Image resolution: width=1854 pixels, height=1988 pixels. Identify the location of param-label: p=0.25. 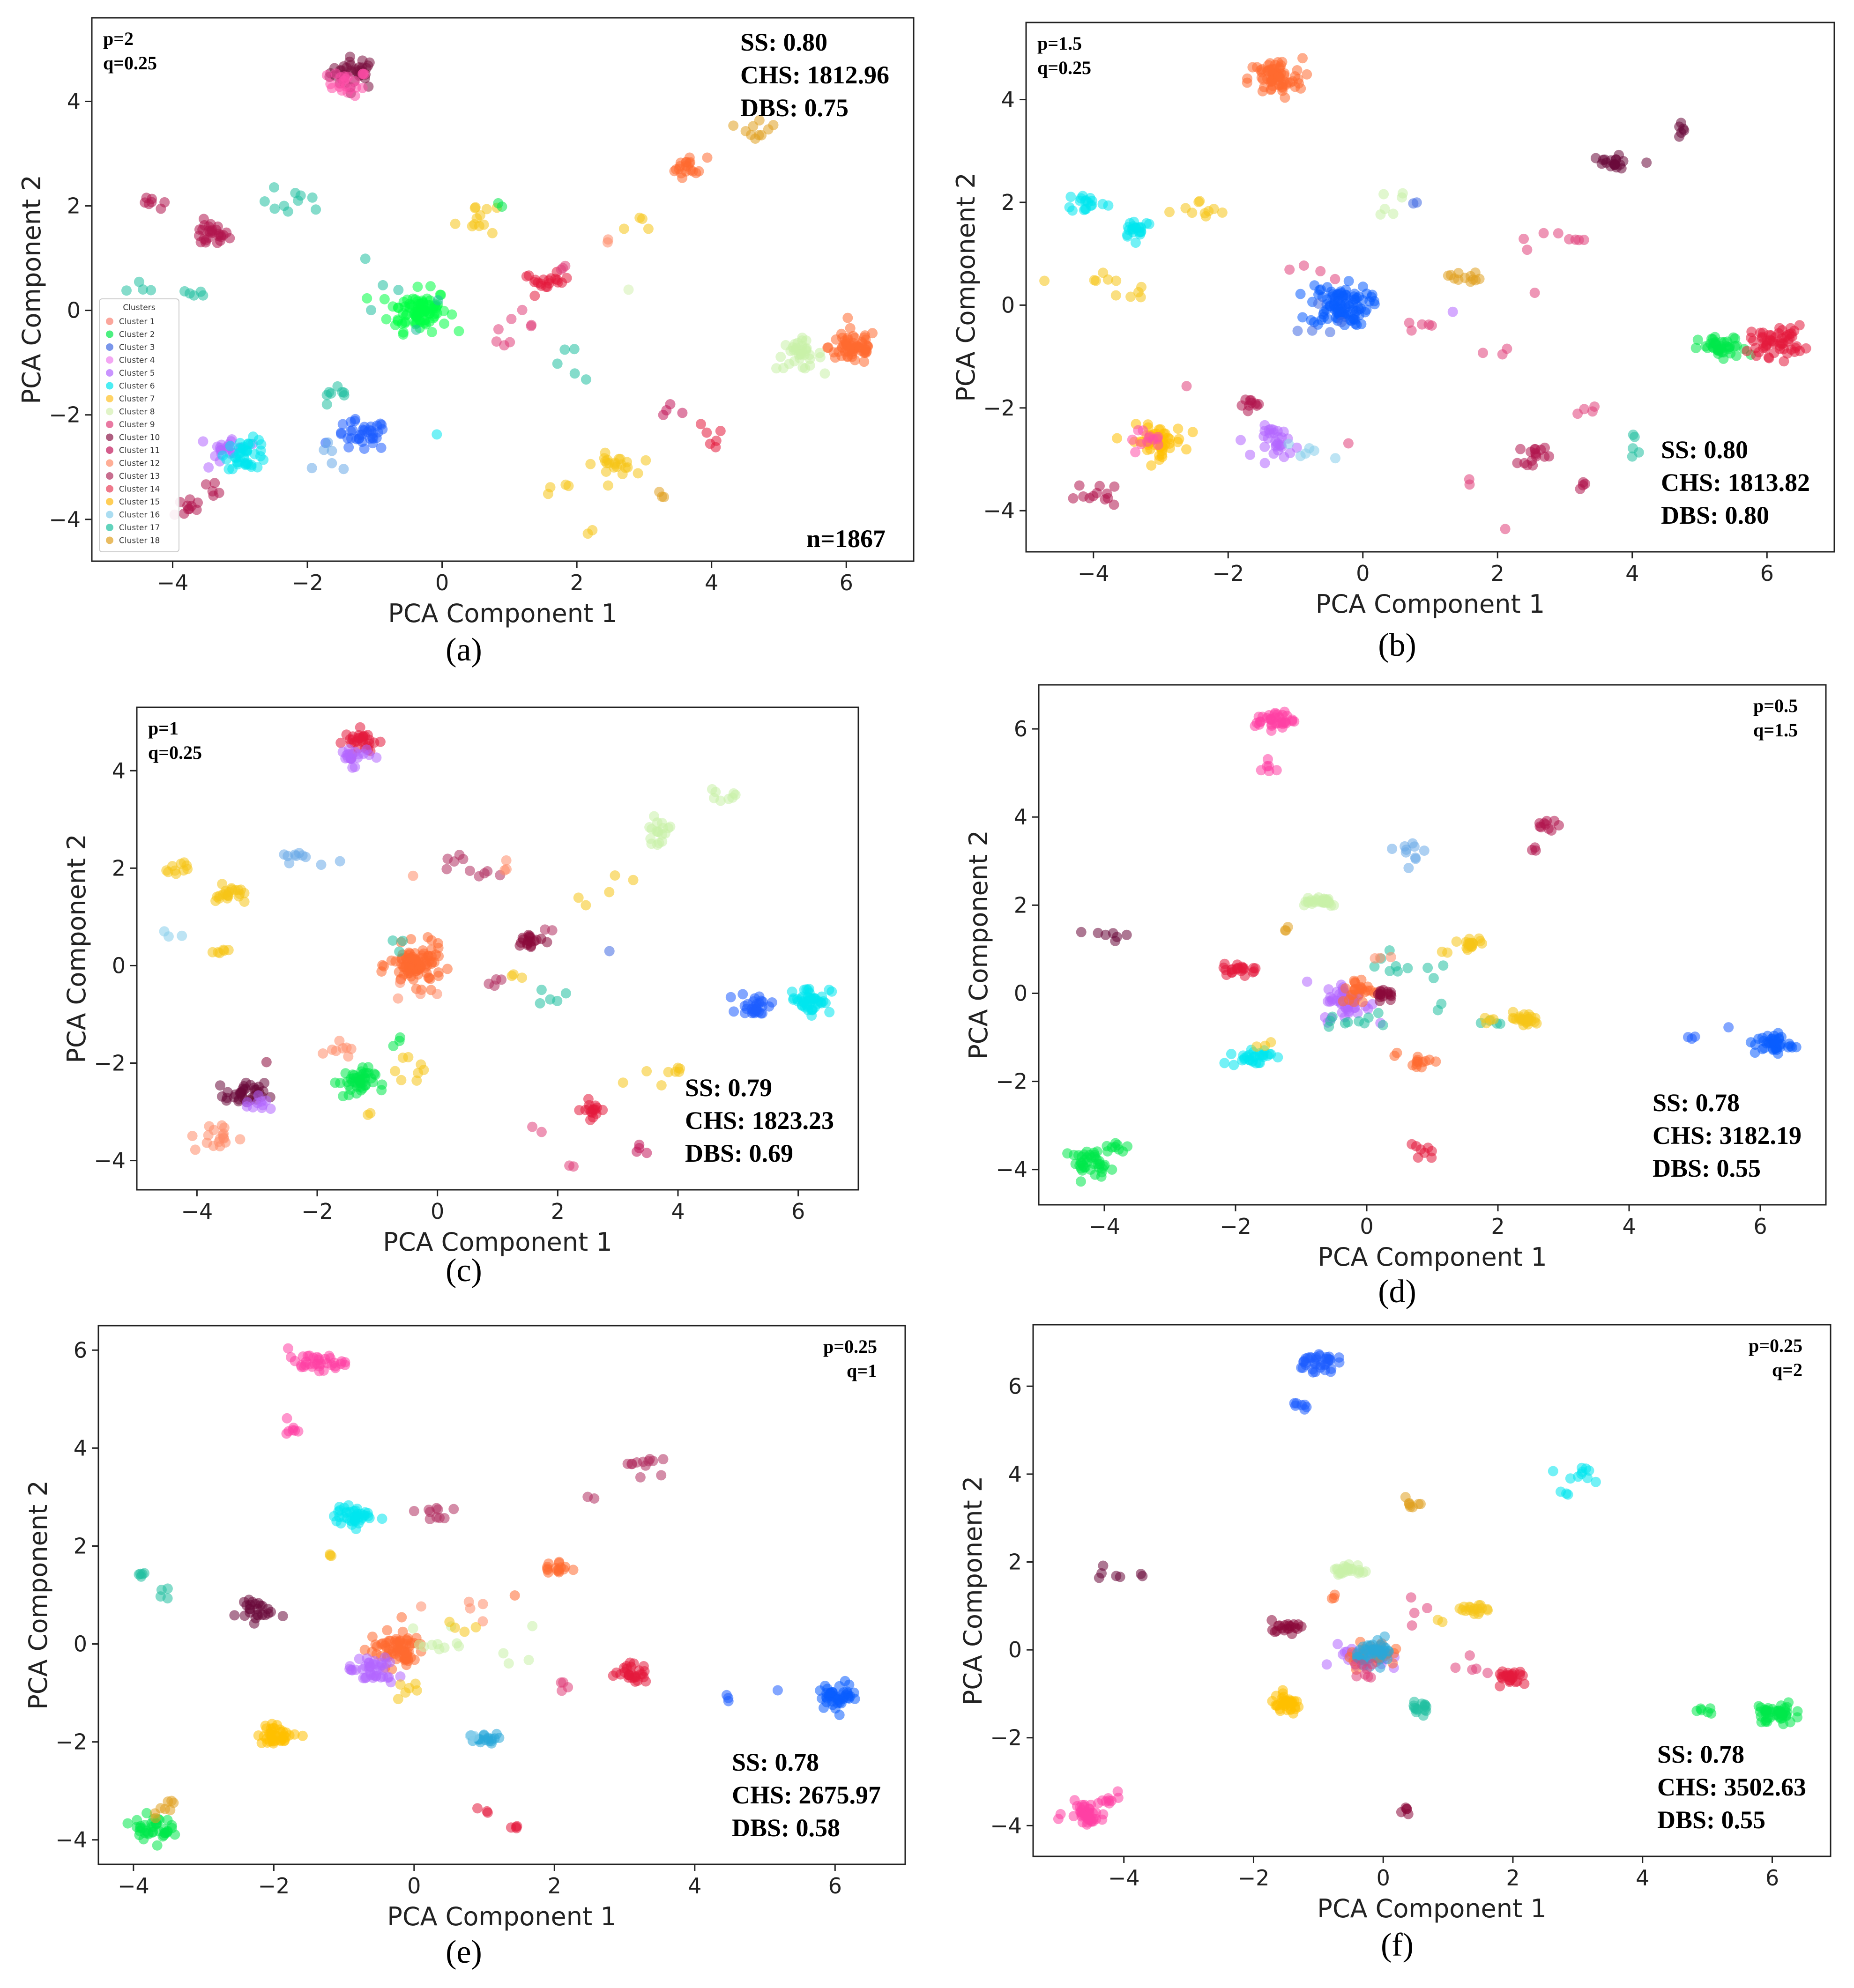
(1776, 1345).